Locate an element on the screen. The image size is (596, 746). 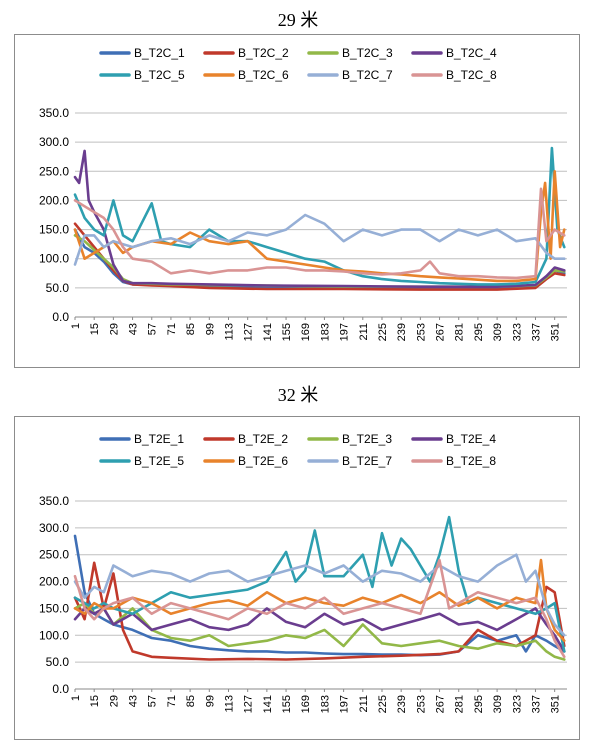
legend-label: B_T2C_1 is located at coordinates (159, 53).